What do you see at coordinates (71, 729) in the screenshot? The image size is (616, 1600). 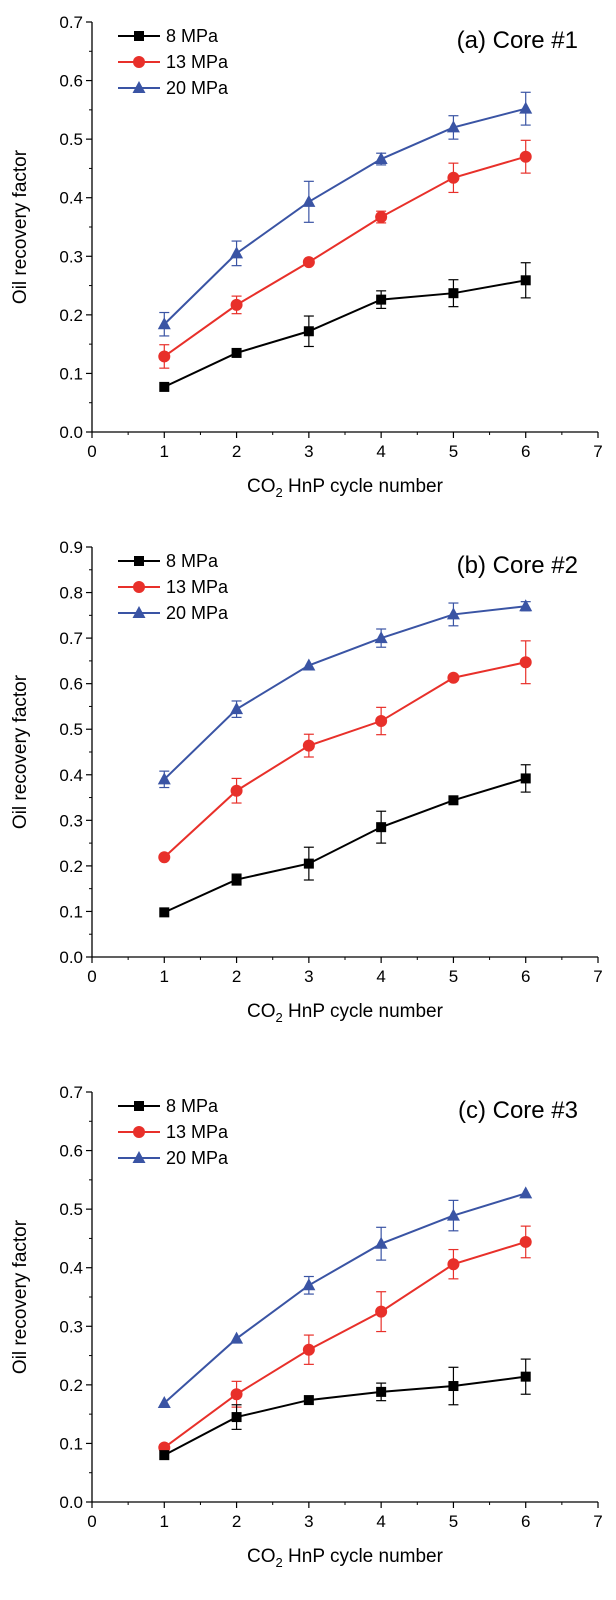 I see `y-tick-label: 0.5` at bounding box center [71, 729].